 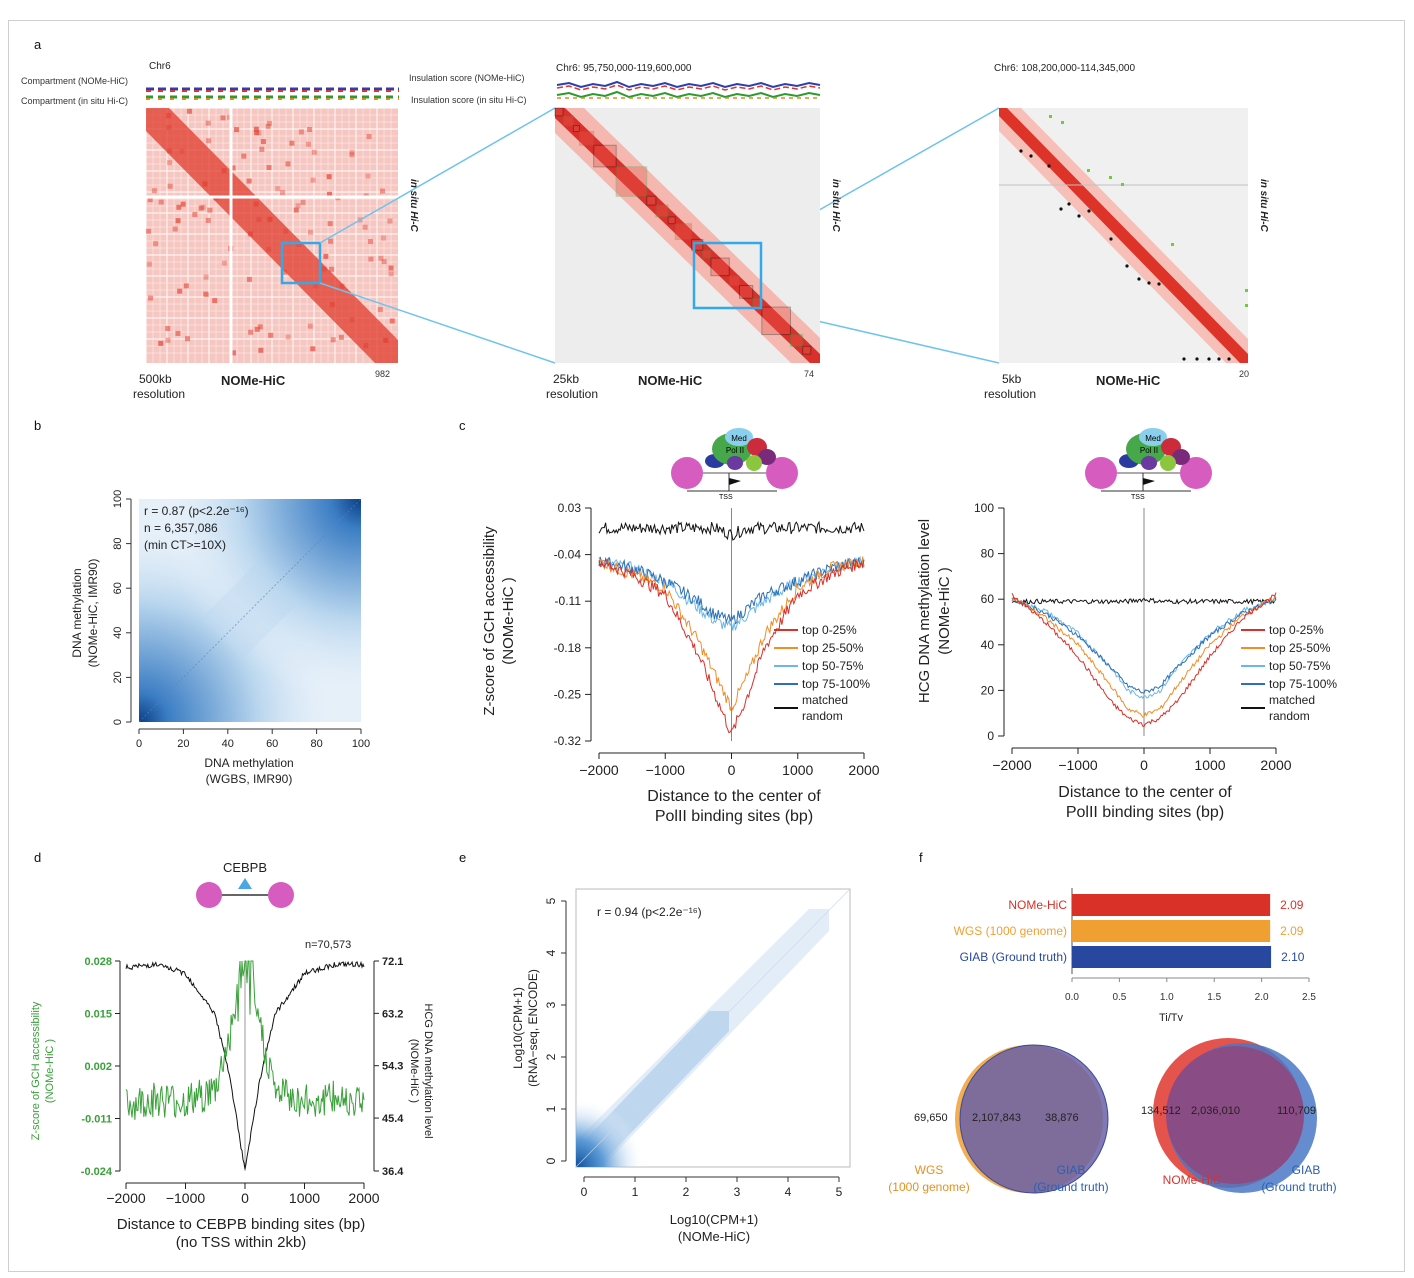 What do you see at coordinates (833, 648) in the screenshot?
I see `legend-label: top 25-50%` at bounding box center [833, 648].